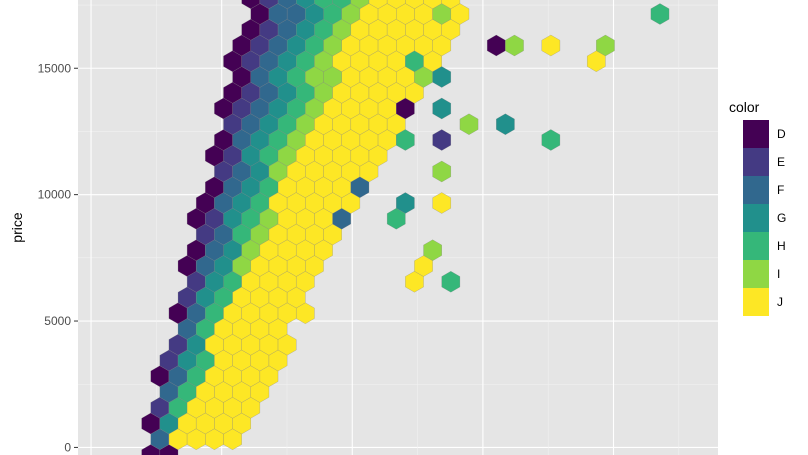 The height and width of the screenshot is (455, 808). Describe the element at coordinates (58, 257) in the screenshot. I see `y-axis: 0 5000 10000 15000` at that location.